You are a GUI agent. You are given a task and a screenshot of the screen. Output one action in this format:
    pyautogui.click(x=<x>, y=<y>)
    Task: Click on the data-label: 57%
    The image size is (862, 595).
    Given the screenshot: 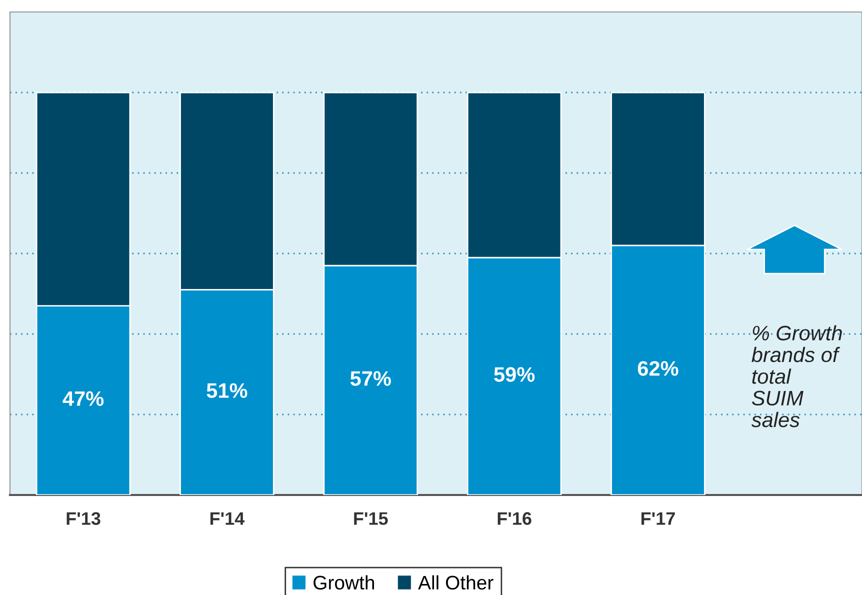 What is the action you would take?
    pyautogui.click(x=370, y=378)
    